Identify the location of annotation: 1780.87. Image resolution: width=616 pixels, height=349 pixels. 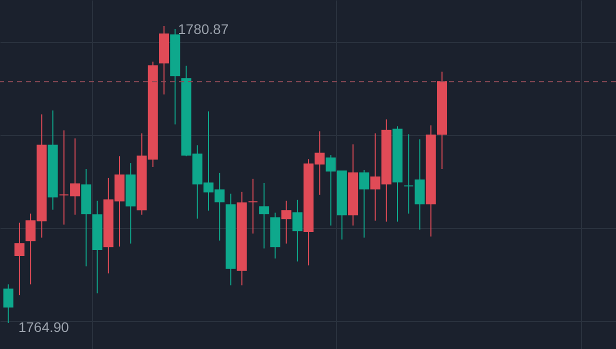
(203, 29).